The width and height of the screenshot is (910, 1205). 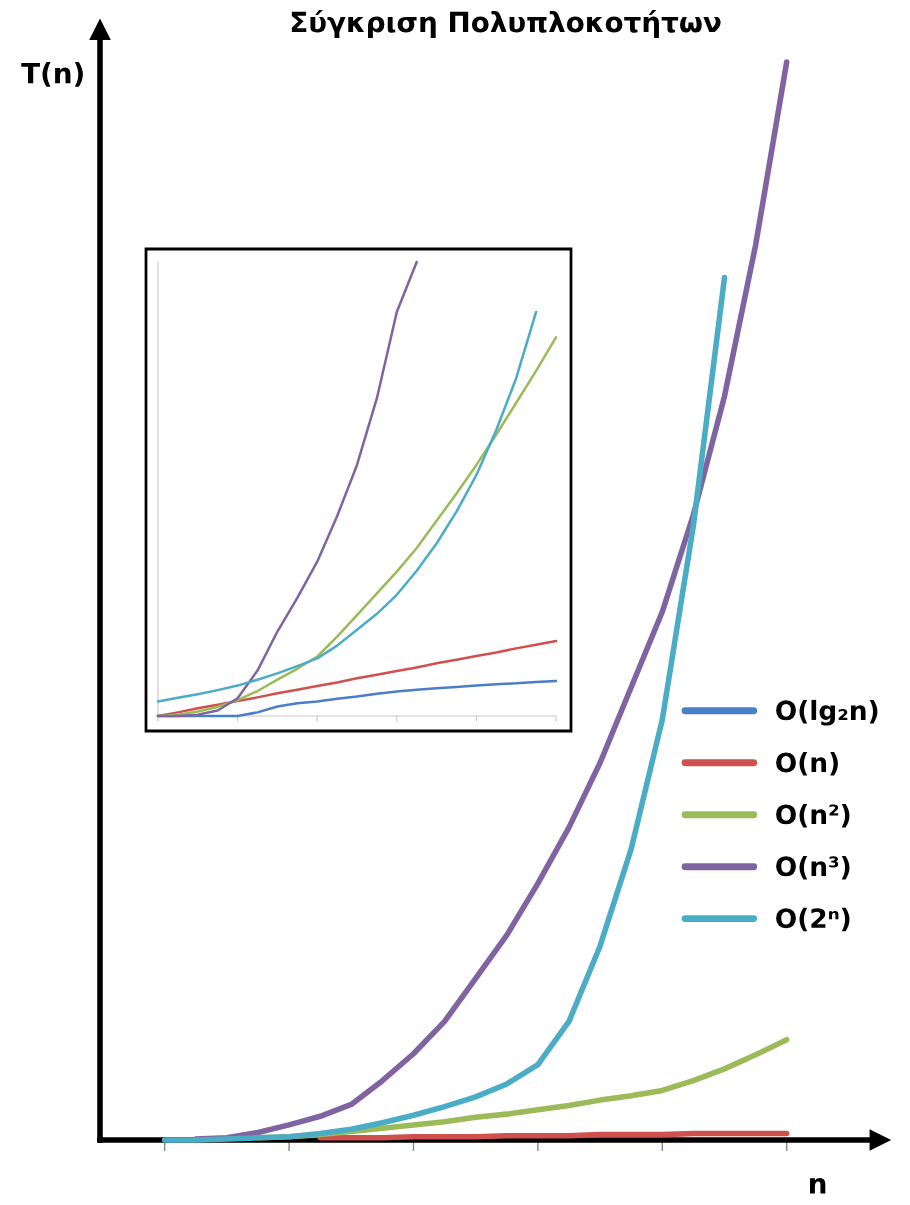 I want to click on legend-label: O(n³), so click(x=813, y=867).